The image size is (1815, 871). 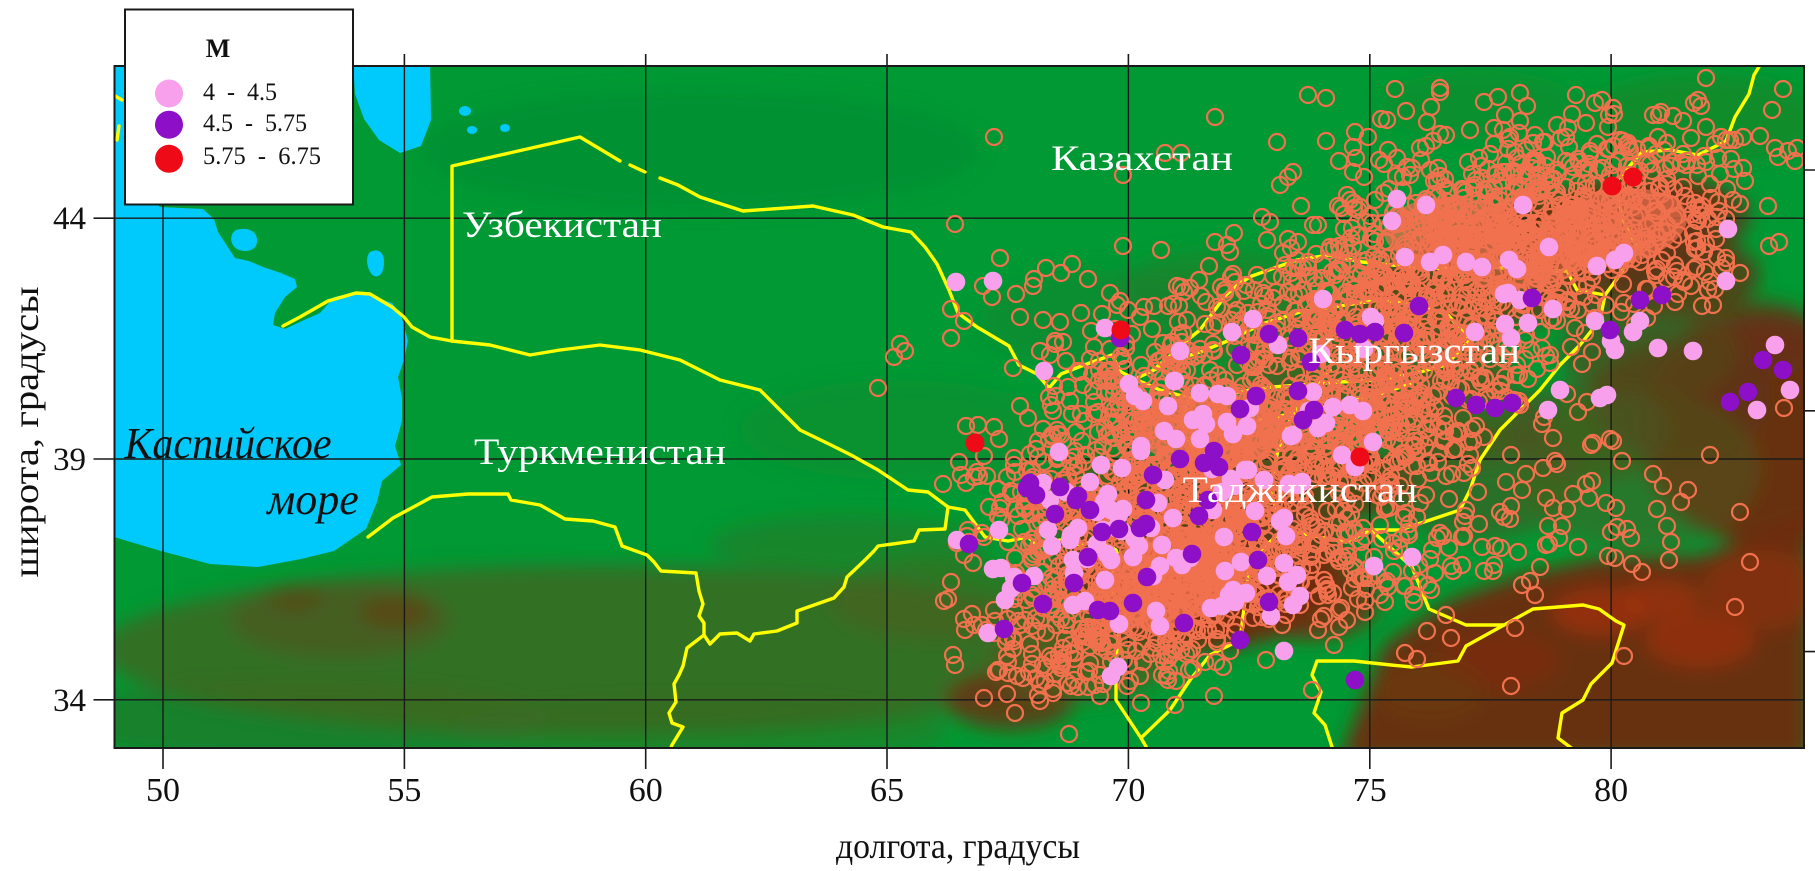 I want to click on svg-text: 4 - 4.5, so click(x=240, y=92).